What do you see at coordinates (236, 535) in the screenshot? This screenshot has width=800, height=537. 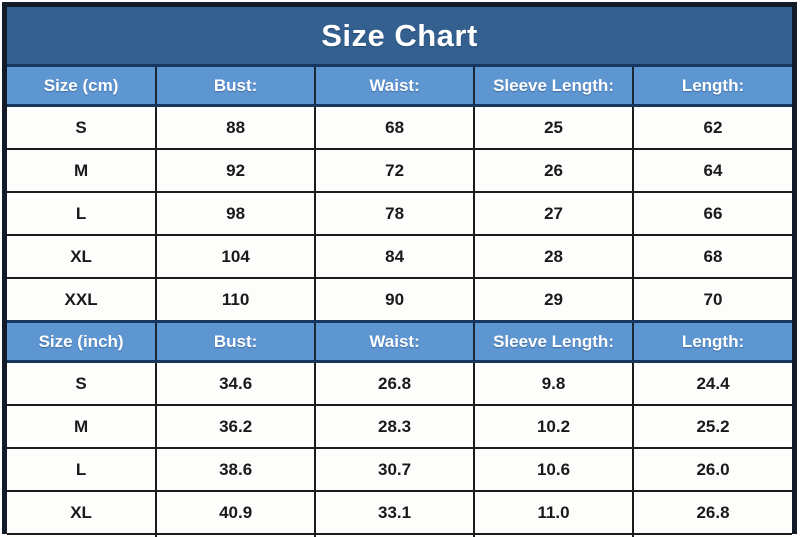 I see `measurement-cell: 43.3` at bounding box center [236, 535].